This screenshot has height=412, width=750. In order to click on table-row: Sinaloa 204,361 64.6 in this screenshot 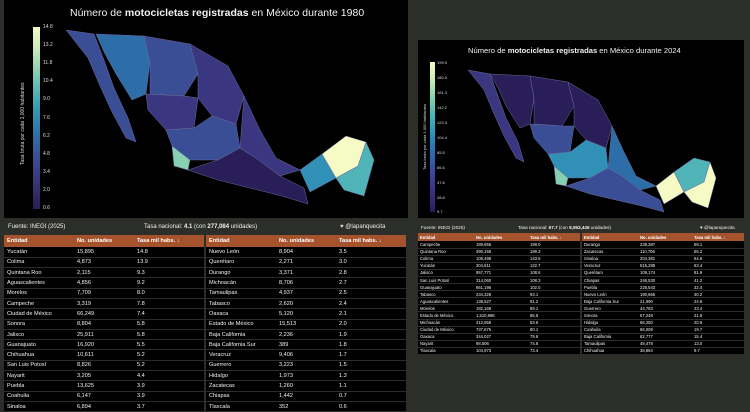, I will do `click(663, 259)`.